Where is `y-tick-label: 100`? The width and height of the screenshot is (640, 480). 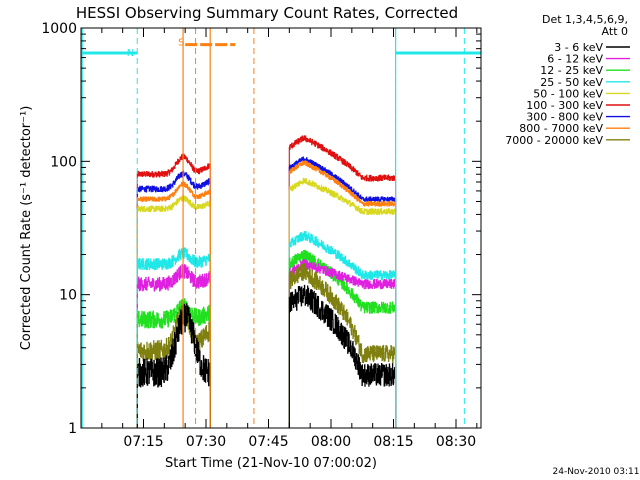 y-tick-label: 100 is located at coordinates (63, 162).